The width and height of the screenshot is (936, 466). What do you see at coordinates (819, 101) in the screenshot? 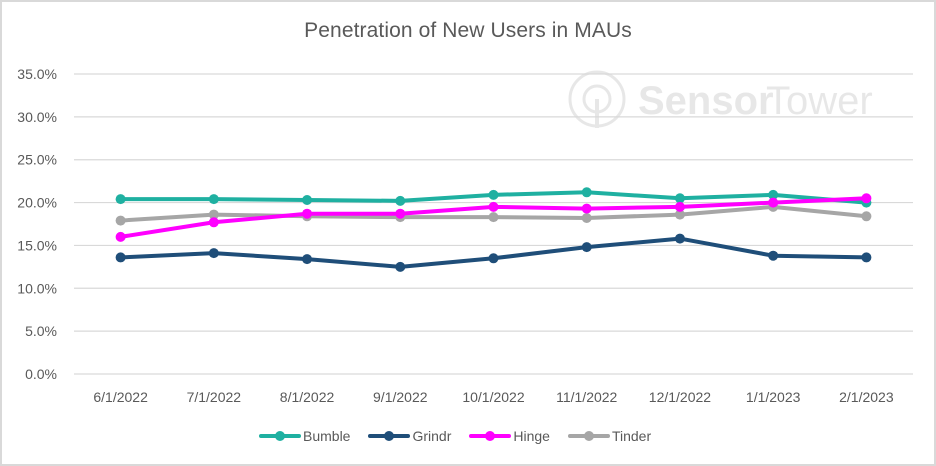
I see `watermark-text-light: Tower` at bounding box center [819, 101].